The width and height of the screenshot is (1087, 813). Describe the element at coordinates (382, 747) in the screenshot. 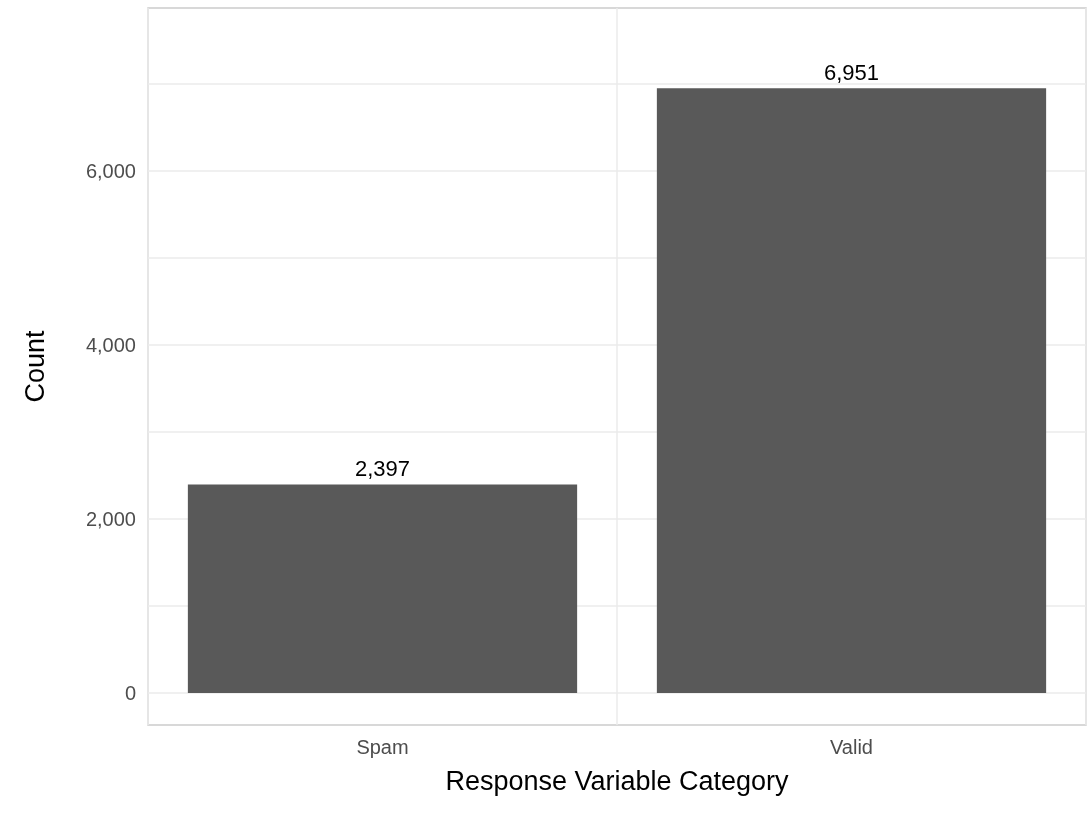

I see `x-tick-label: Spam` at that location.